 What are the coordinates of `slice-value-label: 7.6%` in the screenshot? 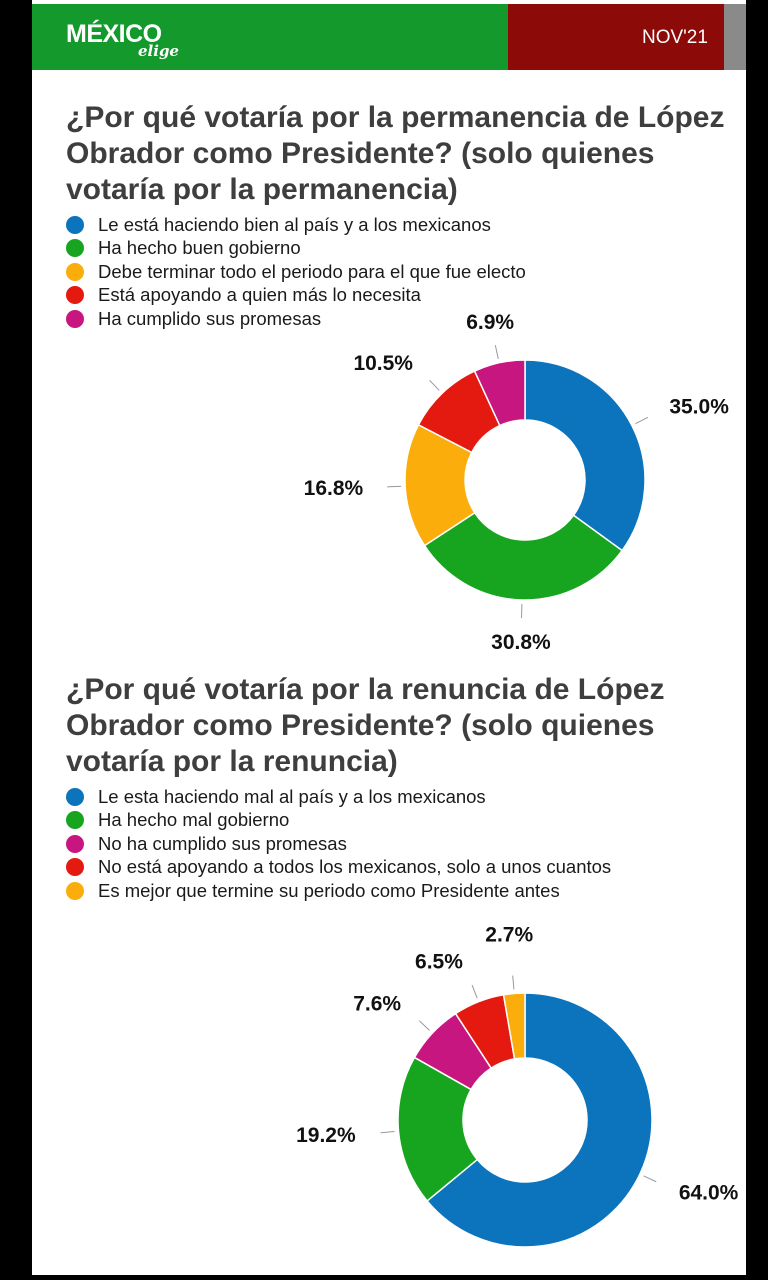 It's located at (377, 1004).